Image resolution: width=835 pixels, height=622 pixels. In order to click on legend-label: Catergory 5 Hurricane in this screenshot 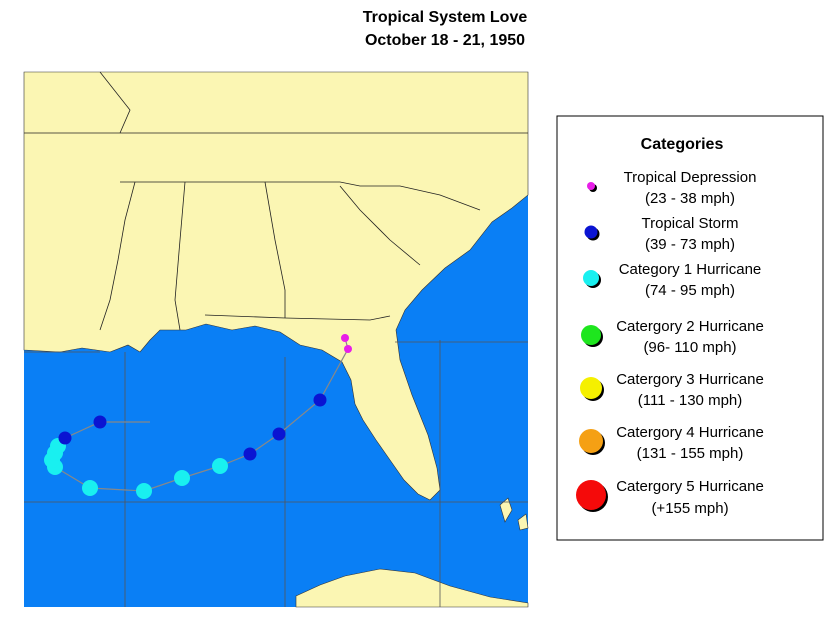, I will do `click(690, 486)`.